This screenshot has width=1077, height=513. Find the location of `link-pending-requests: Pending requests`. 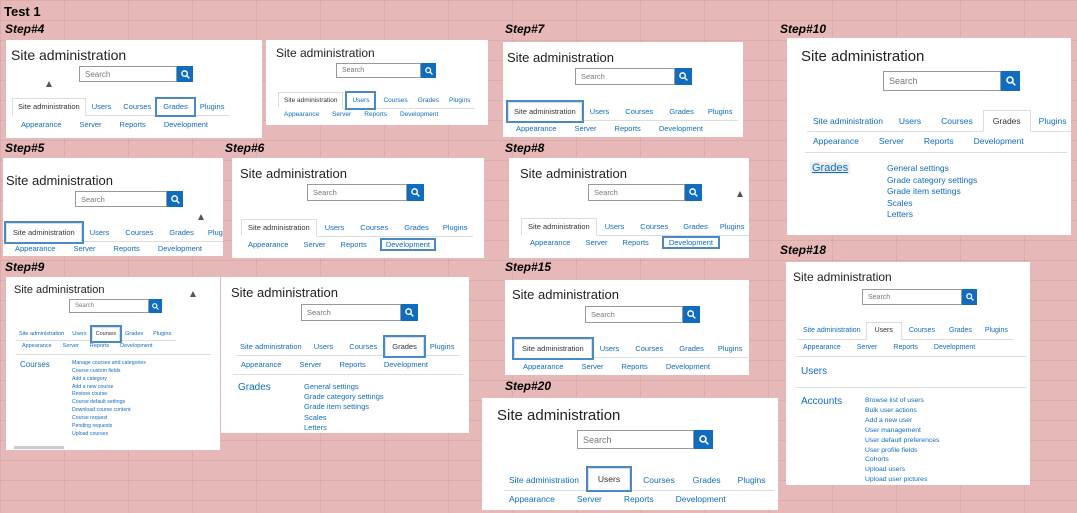

link-pending-requests: Pending requests is located at coordinates (92, 425).